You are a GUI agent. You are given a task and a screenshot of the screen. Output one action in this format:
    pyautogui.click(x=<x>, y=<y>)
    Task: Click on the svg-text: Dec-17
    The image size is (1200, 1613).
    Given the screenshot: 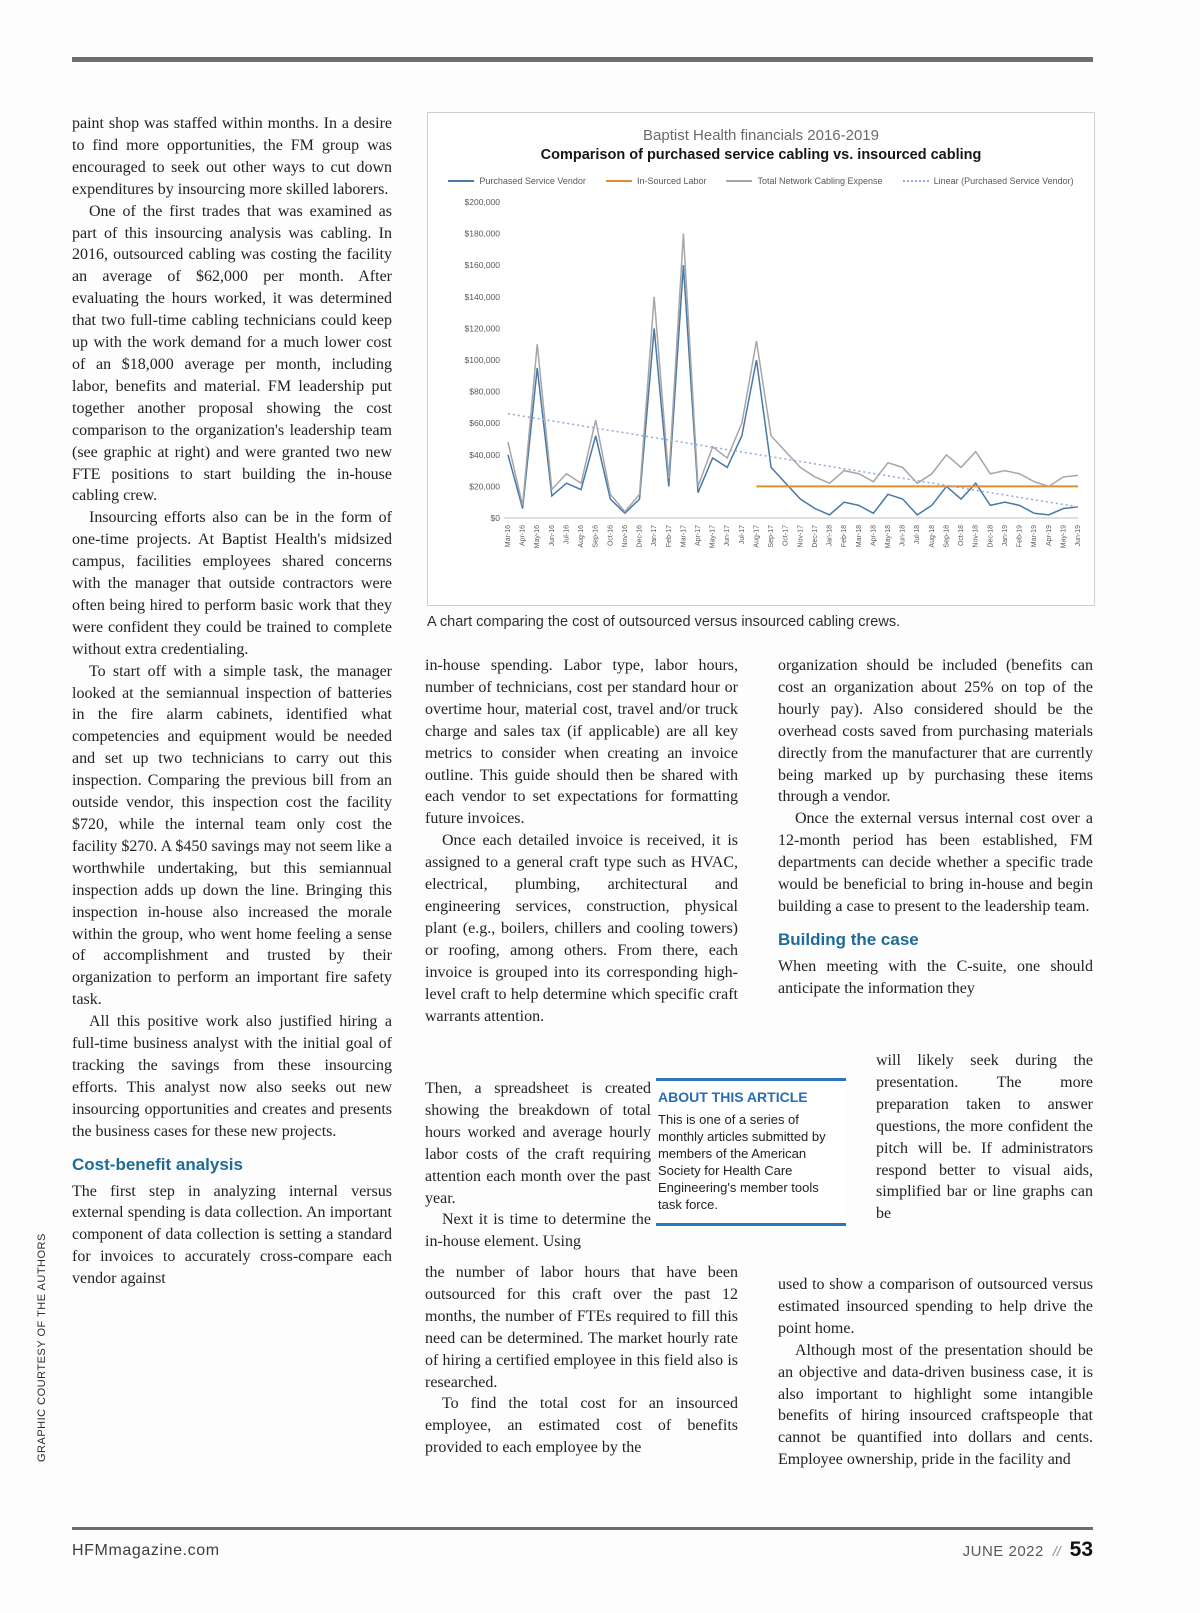 What is the action you would take?
    pyautogui.click(x=815, y=536)
    